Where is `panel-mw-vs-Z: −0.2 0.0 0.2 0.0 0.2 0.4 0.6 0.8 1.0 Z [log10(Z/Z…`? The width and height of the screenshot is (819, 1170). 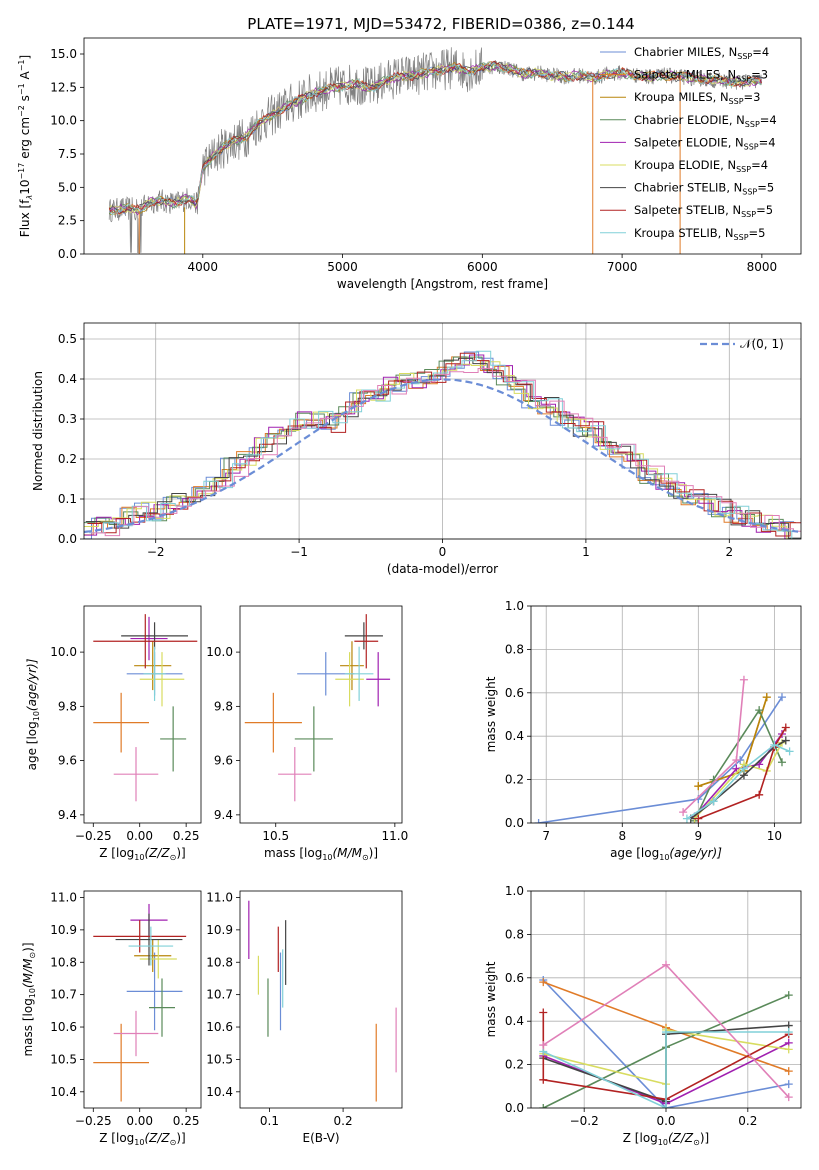 panel-mw-vs-Z: −0.2 0.0 0.2 0.0 0.2 0.4 0.6 0.8 1.0 Z [log10(Z/Z… is located at coordinates (643, 1015).